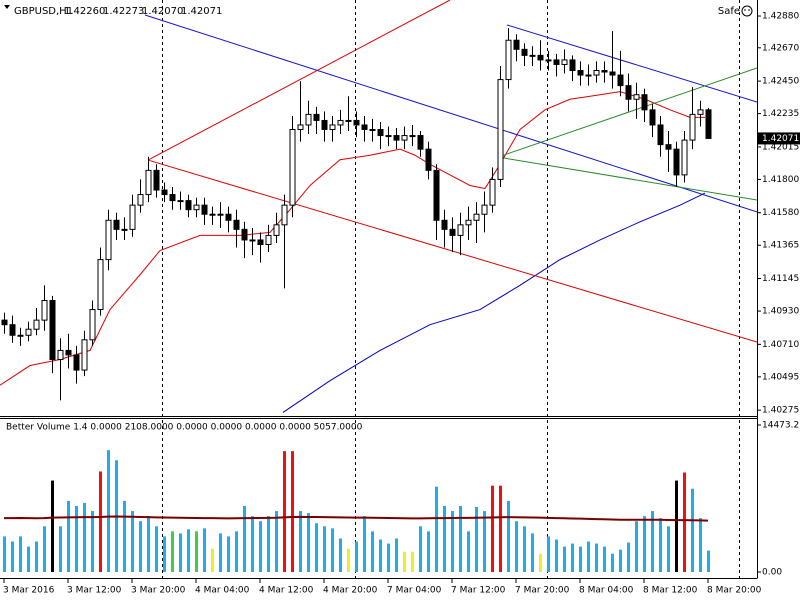  What do you see at coordinates (780, 48) in the screenshot?
I see `y-tick-label: 1.42670` at bounding box center [780, 48].